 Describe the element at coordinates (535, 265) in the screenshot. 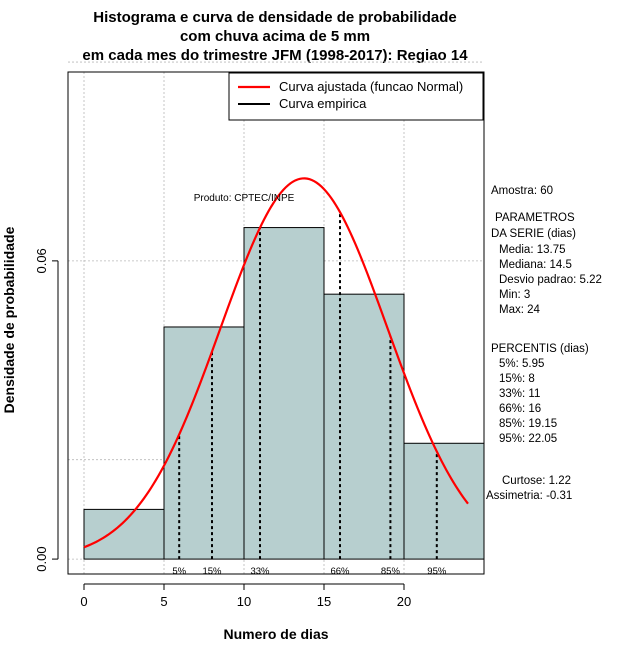

I see `stat-mediana: Mediana: 14.5` at that location.